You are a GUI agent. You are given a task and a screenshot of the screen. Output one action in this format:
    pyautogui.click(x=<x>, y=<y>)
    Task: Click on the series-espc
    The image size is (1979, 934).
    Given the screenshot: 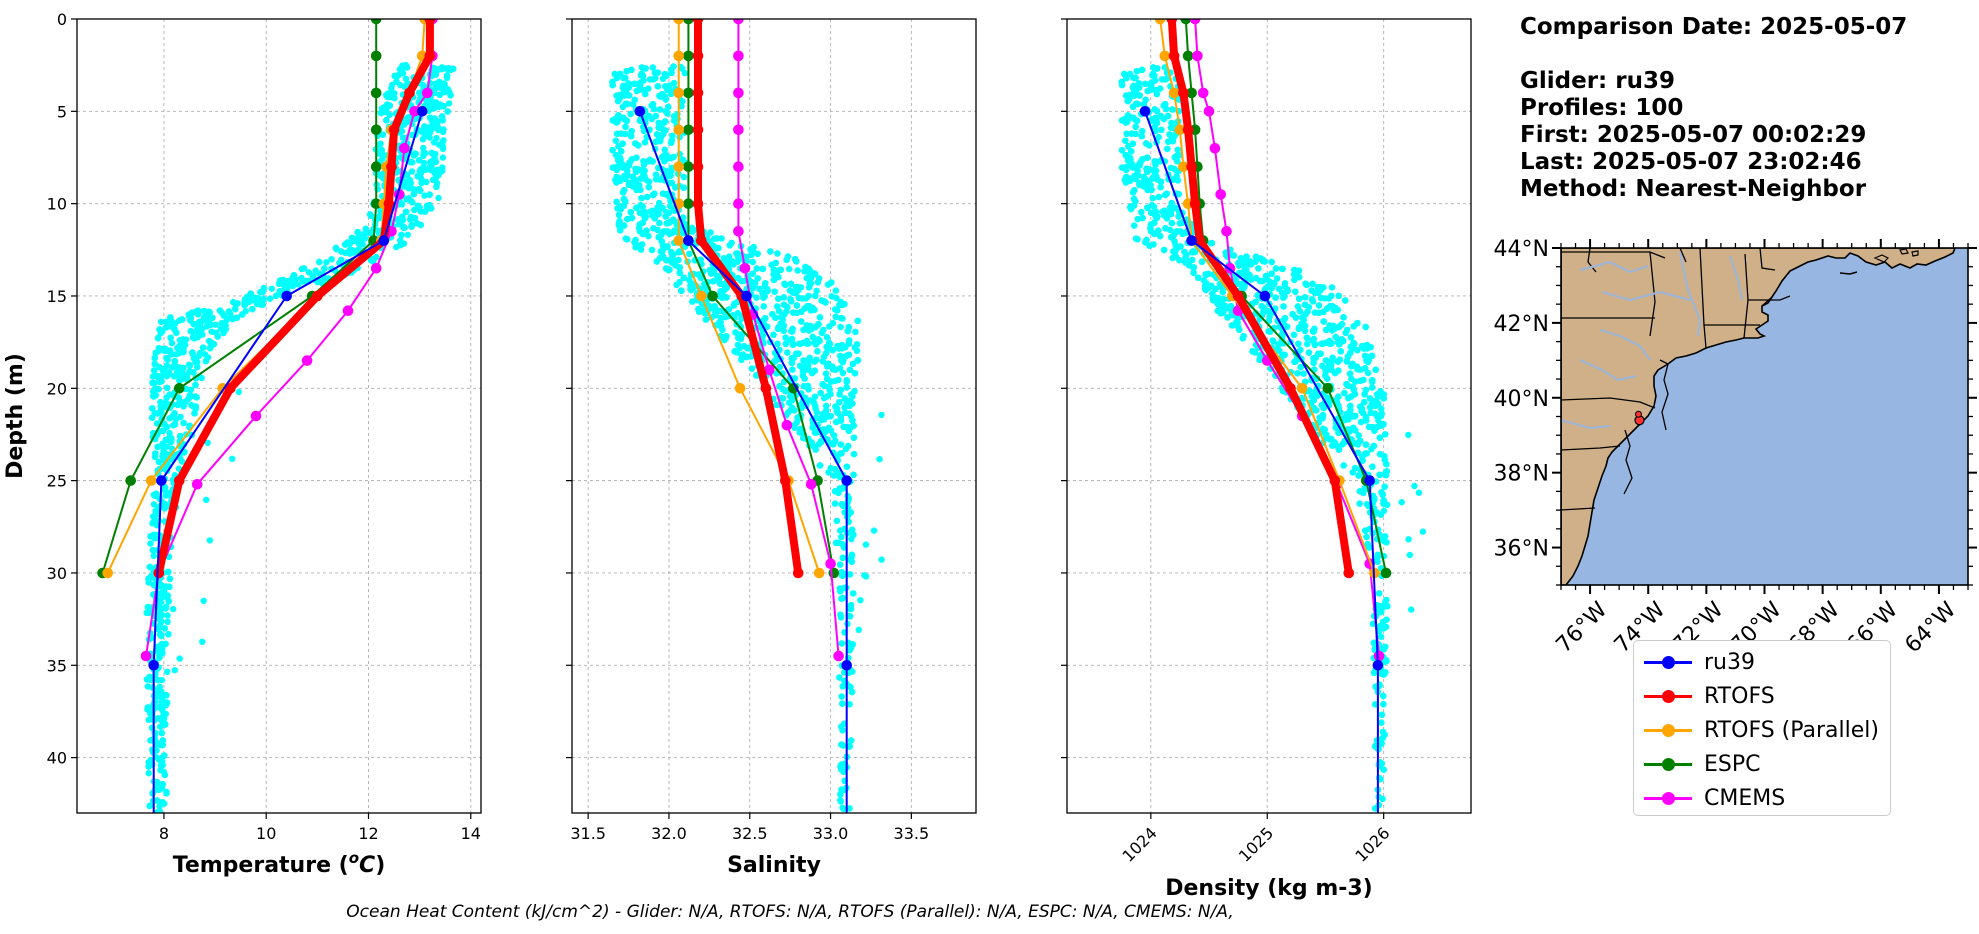 What is the action you would take?
    pyautogui.click(x=239, y=299)
    